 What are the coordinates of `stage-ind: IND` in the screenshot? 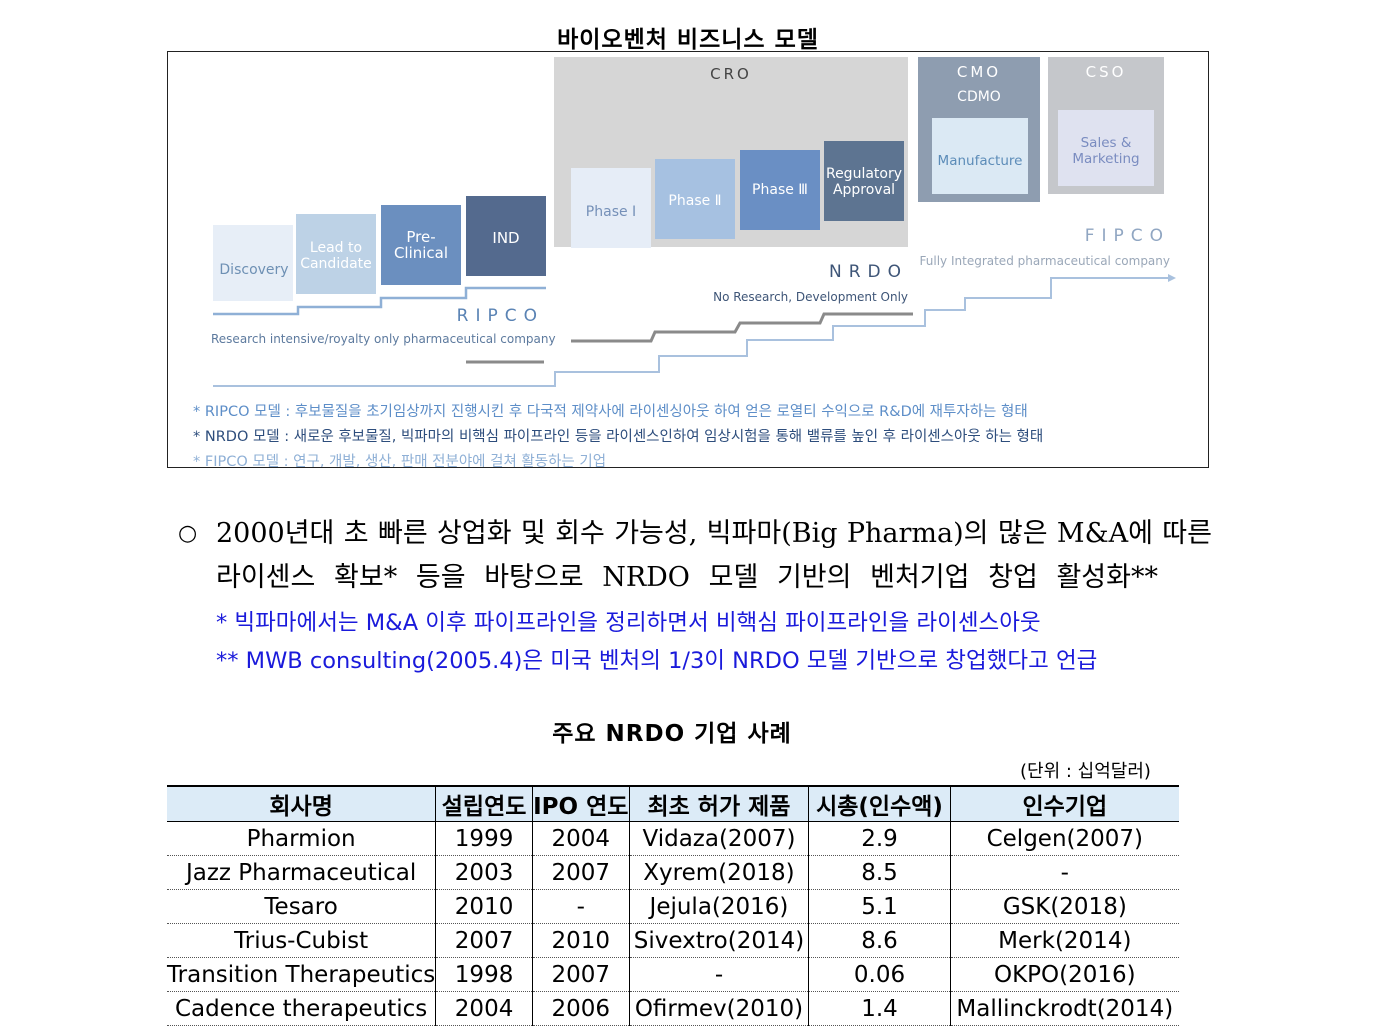 It's located at (505, 238).